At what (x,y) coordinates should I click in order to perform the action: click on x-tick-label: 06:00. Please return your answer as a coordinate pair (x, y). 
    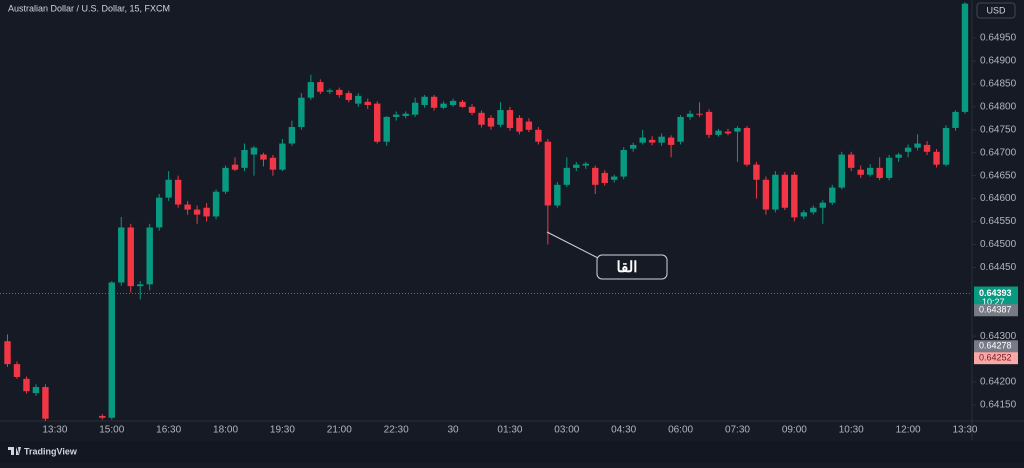
    Looking at the image, I should click on (680, 430).